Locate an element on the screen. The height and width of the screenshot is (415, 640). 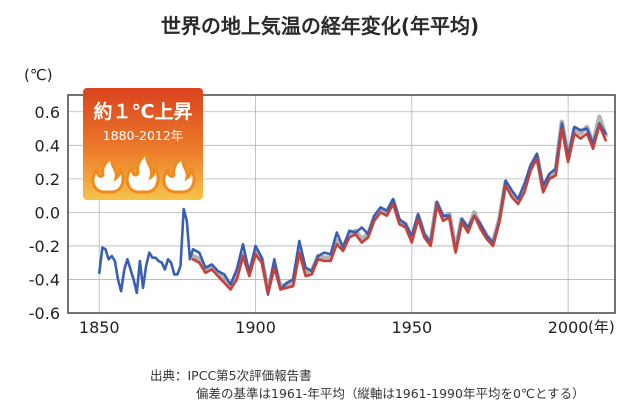
y-tick-label: -0.6 is located at coordinates (44, 313).